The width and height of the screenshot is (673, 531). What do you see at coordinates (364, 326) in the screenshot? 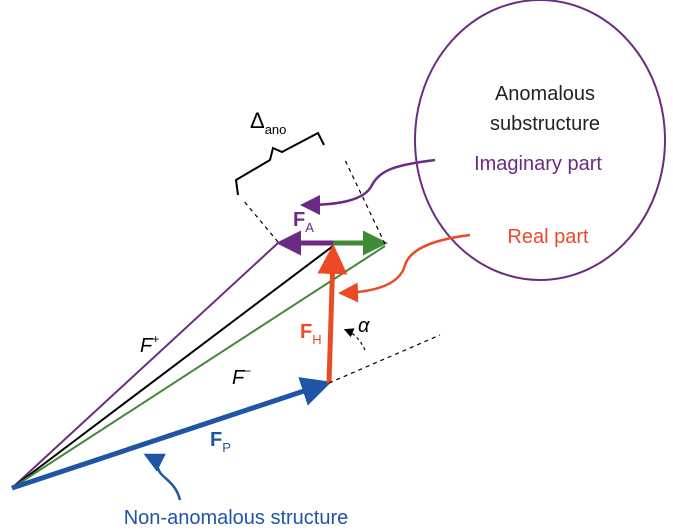
I see `alpha-label: α` at bounding box center [364, 326].